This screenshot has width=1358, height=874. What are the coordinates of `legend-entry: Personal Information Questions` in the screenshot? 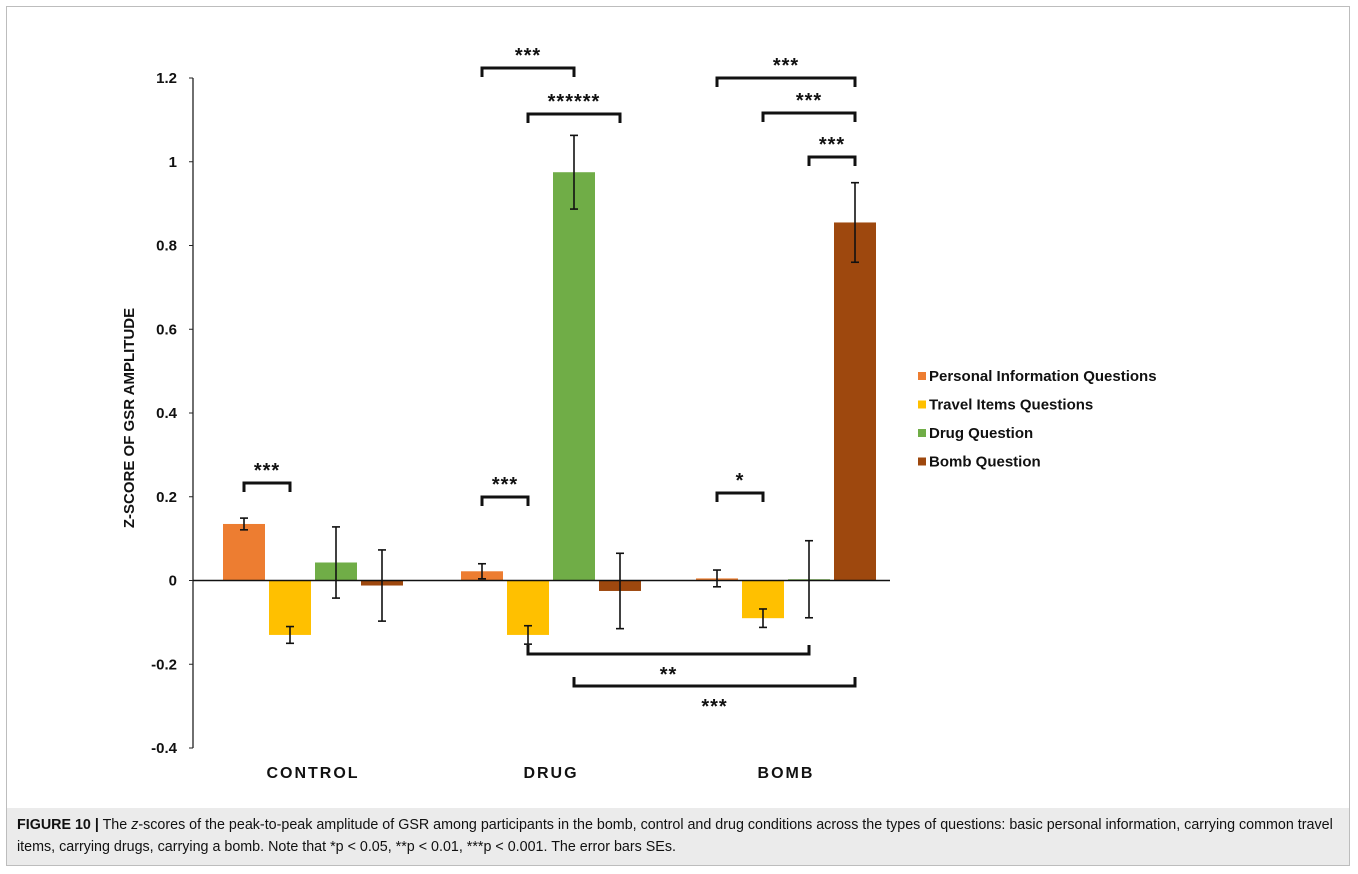 It's located at (1043, 376).